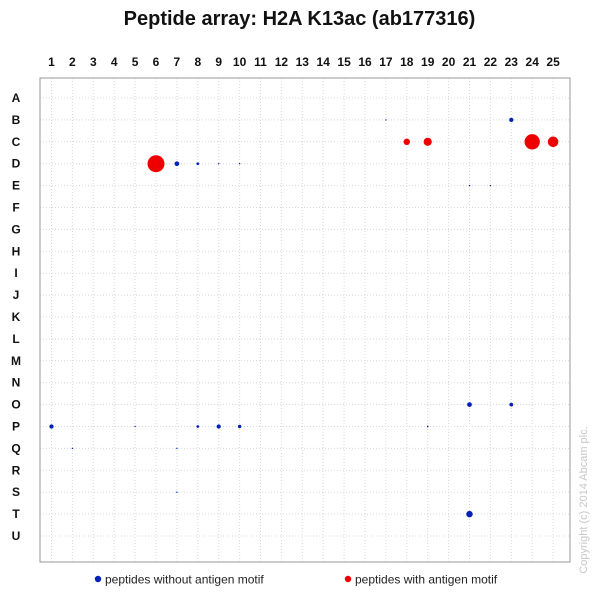  Describe the element at coordinates (16, 164) in the screenshot. I see `y-tick-label: D` at that location.